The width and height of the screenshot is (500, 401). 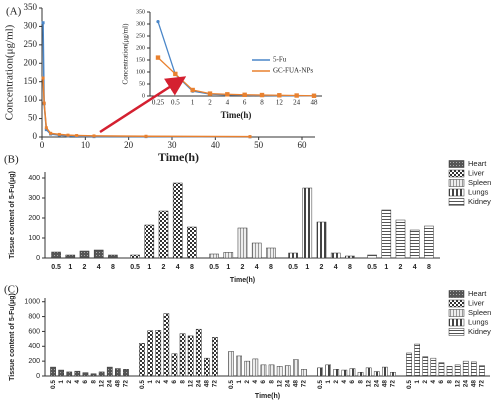 I want to click on y-axis-title: Concentration(μg/ml), so click(x=10, y=72).